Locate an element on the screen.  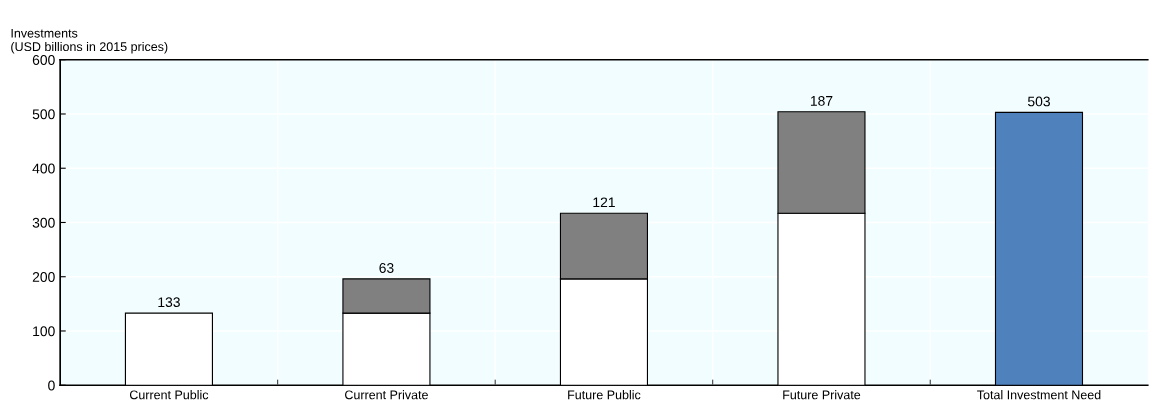
y-tick-label: 200 is located at coordinates (43, 277).